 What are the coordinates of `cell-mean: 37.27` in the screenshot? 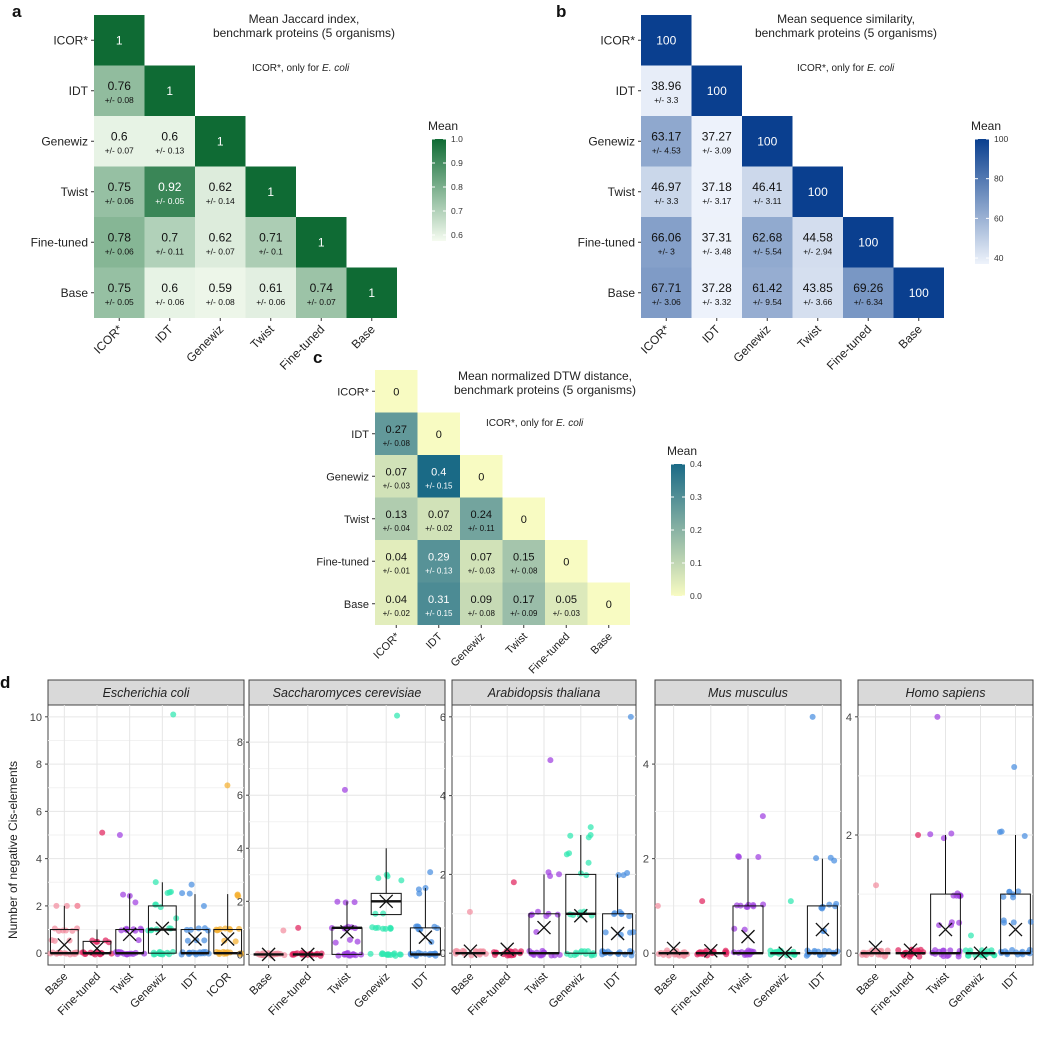 It's located at (717, 136).